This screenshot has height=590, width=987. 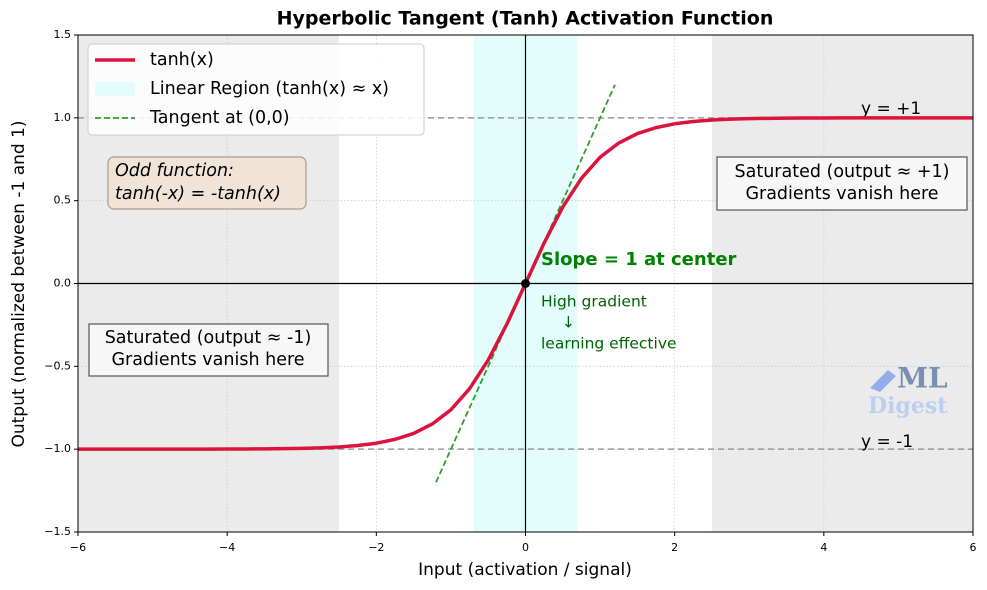 What do you see at coordinates (57, 531) in the screenshot?
I see `y-tick-label: −1.5` at bounding box center [57, 531].